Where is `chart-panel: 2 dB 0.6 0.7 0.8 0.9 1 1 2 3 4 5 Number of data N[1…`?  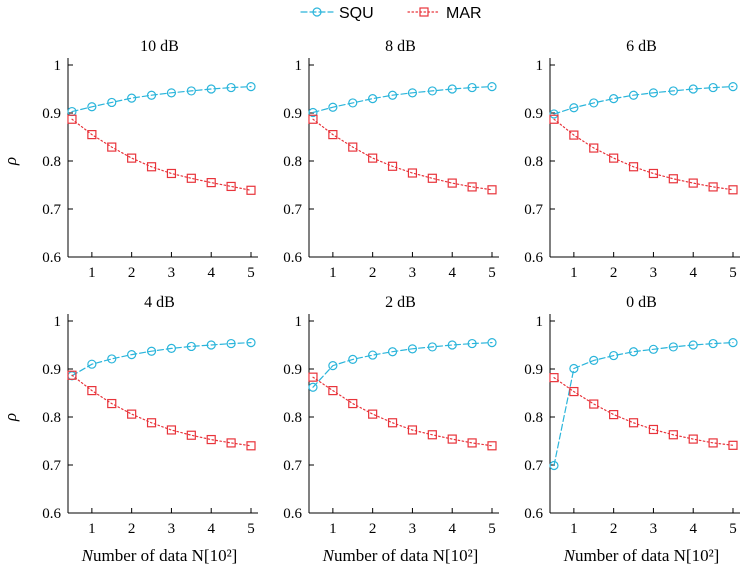 chart-panel: 2 dB 0.6 0.7 0.8 0.9 1 1 2 3 4 5 Number of data N[1… is located at coordinates (391, 429).